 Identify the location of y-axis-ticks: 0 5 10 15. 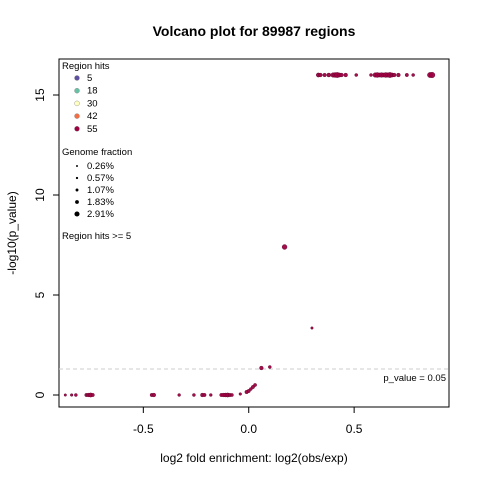
(46, 243).